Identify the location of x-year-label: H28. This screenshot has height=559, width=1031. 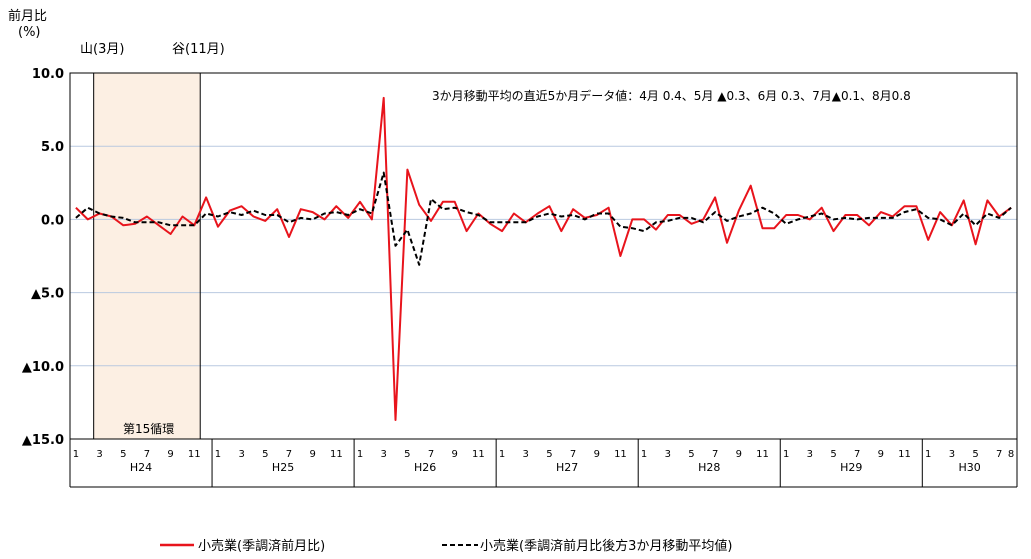
(709, 467).